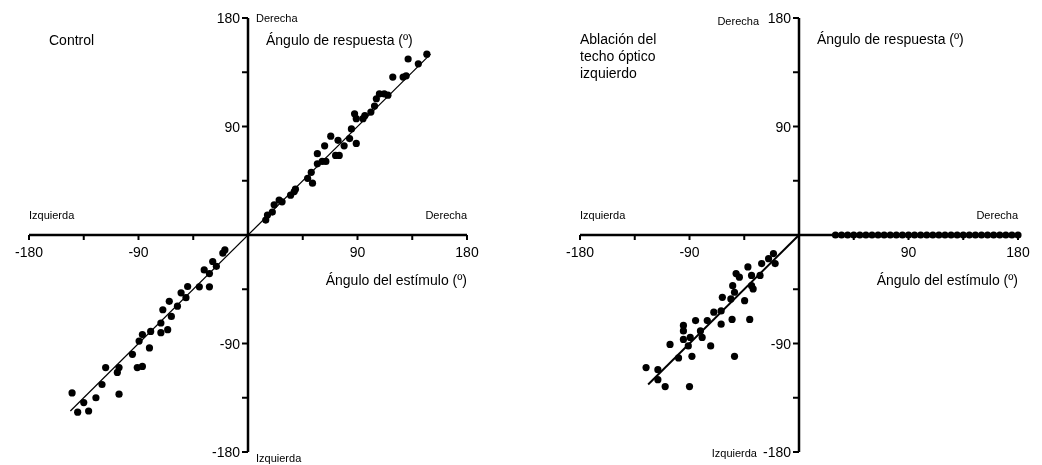 This screenshot has width=1042, height=465. What do you see at coordinates (618, 56) in the screenshot?
I see `text: Ablación del techo óptico izquierdo` at bounding box center [618, 56].